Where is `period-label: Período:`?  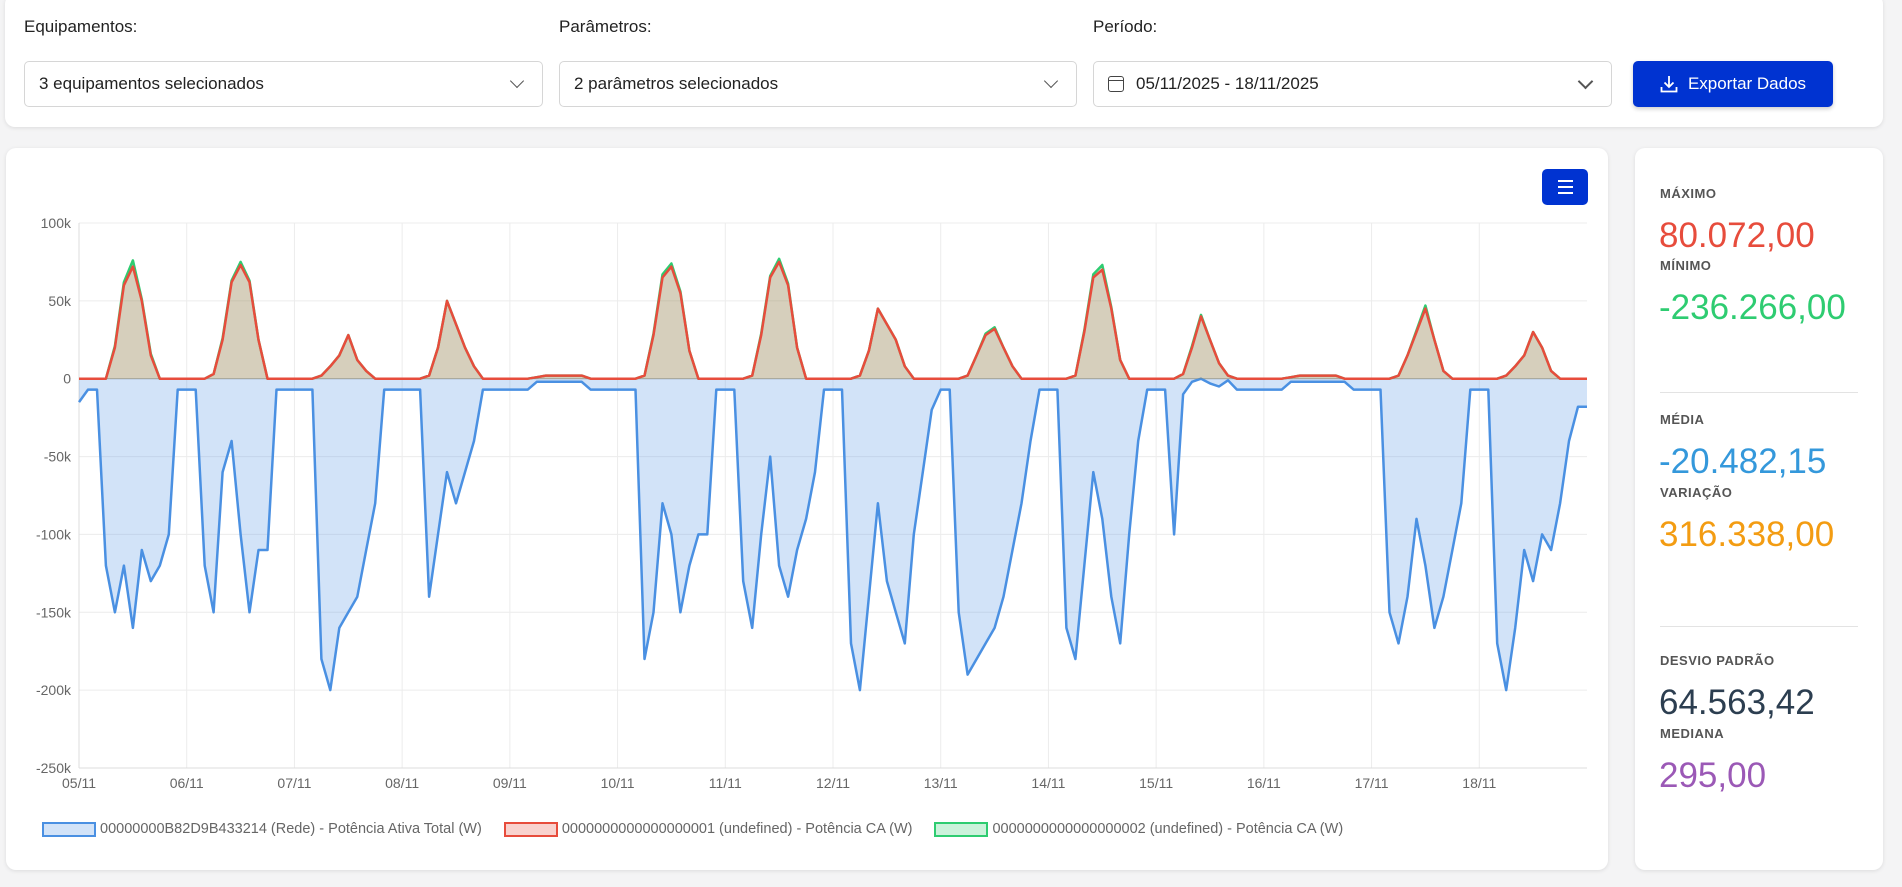
period-label: Período: is located at coordinates (1125, 26).